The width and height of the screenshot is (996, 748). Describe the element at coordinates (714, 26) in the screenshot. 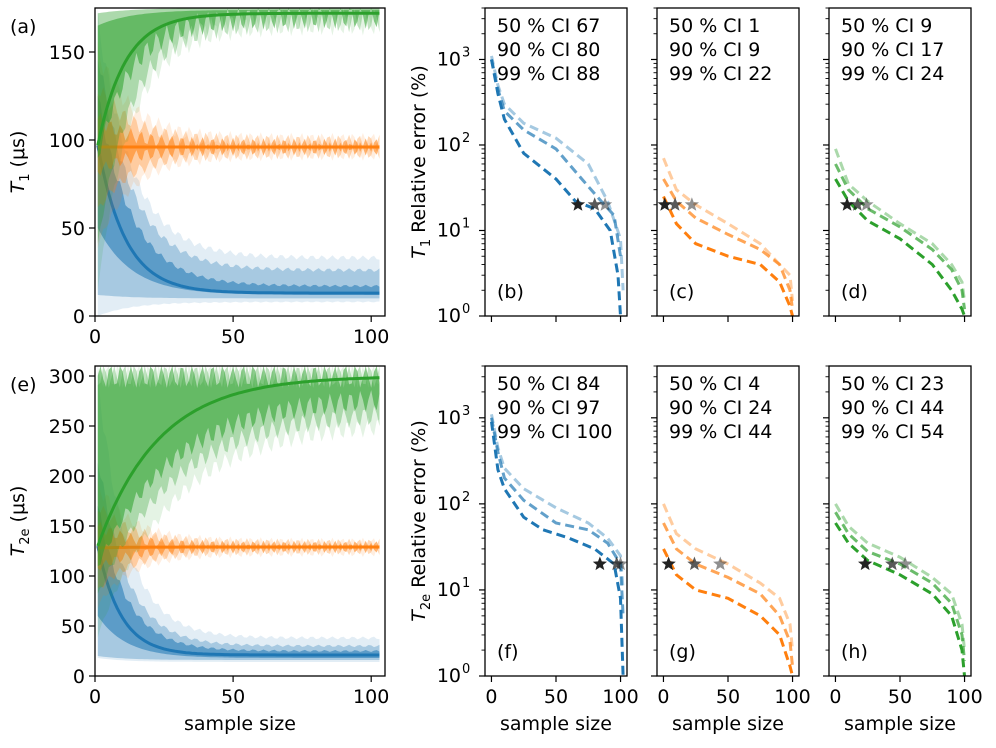

I see `ci-annotation: 50 % CI 1` at that location.